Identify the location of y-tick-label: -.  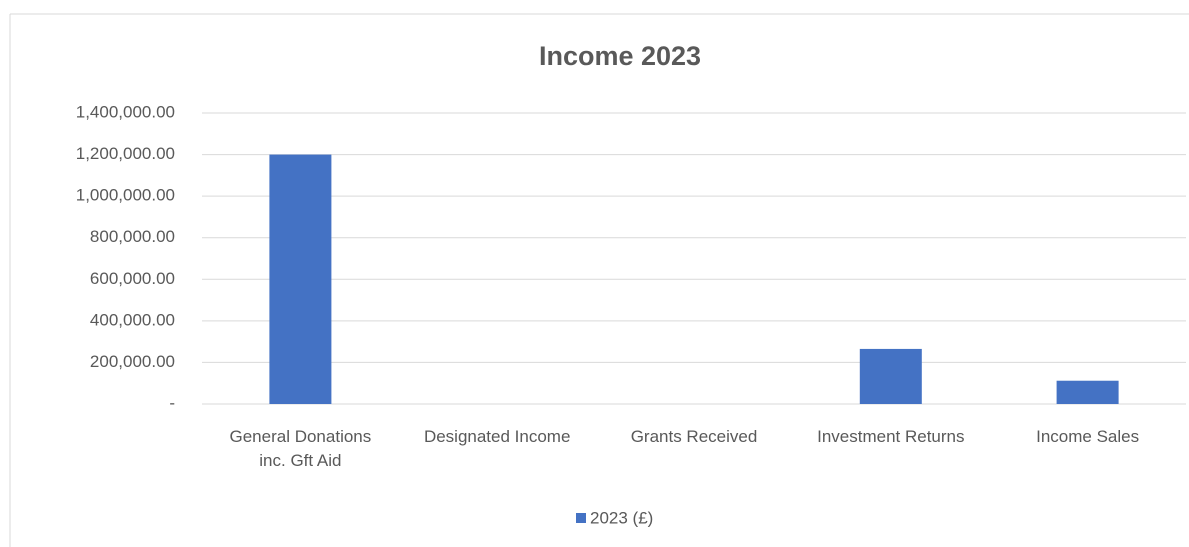
(172, 402).